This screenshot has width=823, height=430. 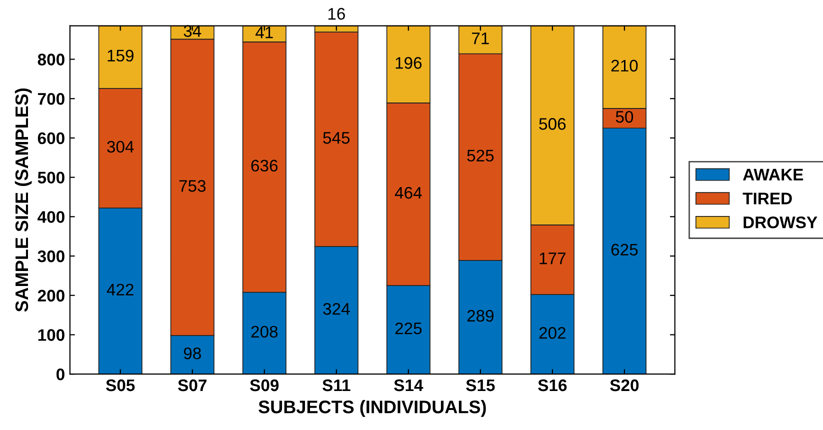 What do you see at coordinates (51, 138) in the screenshot?
I see `y-tick-label: 600` at bounding box center [51, 138].